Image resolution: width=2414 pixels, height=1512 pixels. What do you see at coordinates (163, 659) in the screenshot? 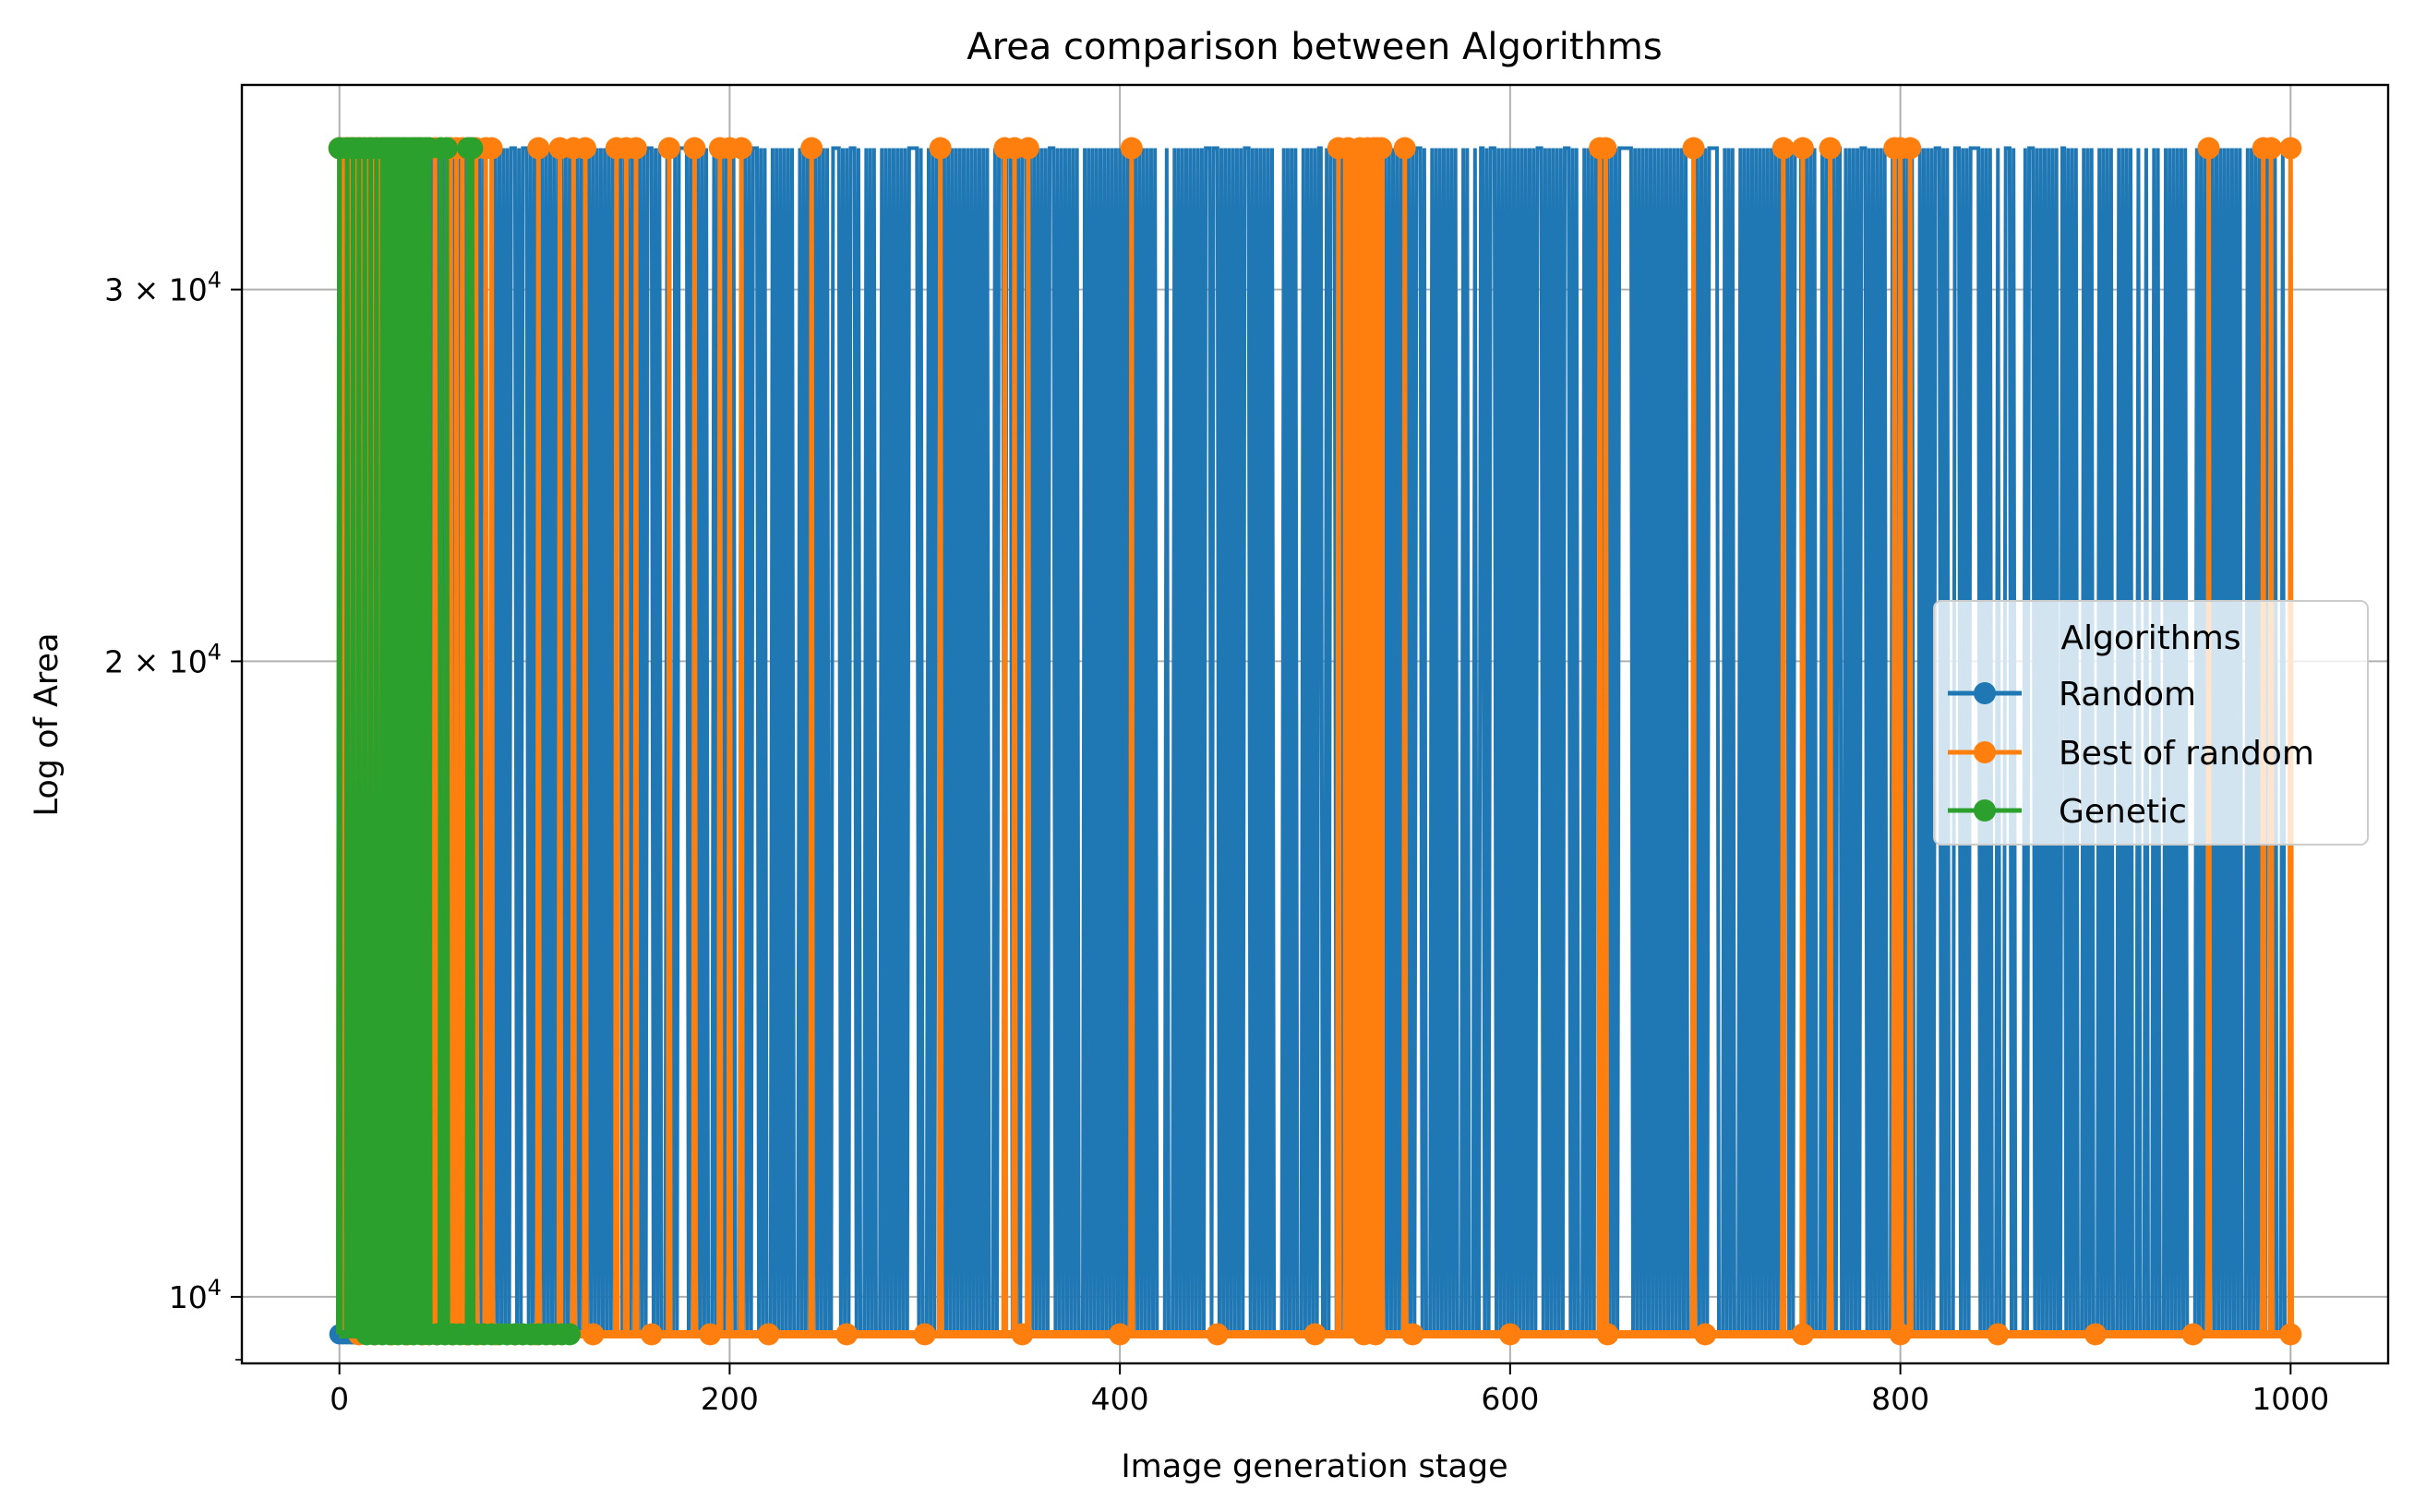
I see `y-tick-label: 2 × 10⁴` at bounding box center [163, 659].